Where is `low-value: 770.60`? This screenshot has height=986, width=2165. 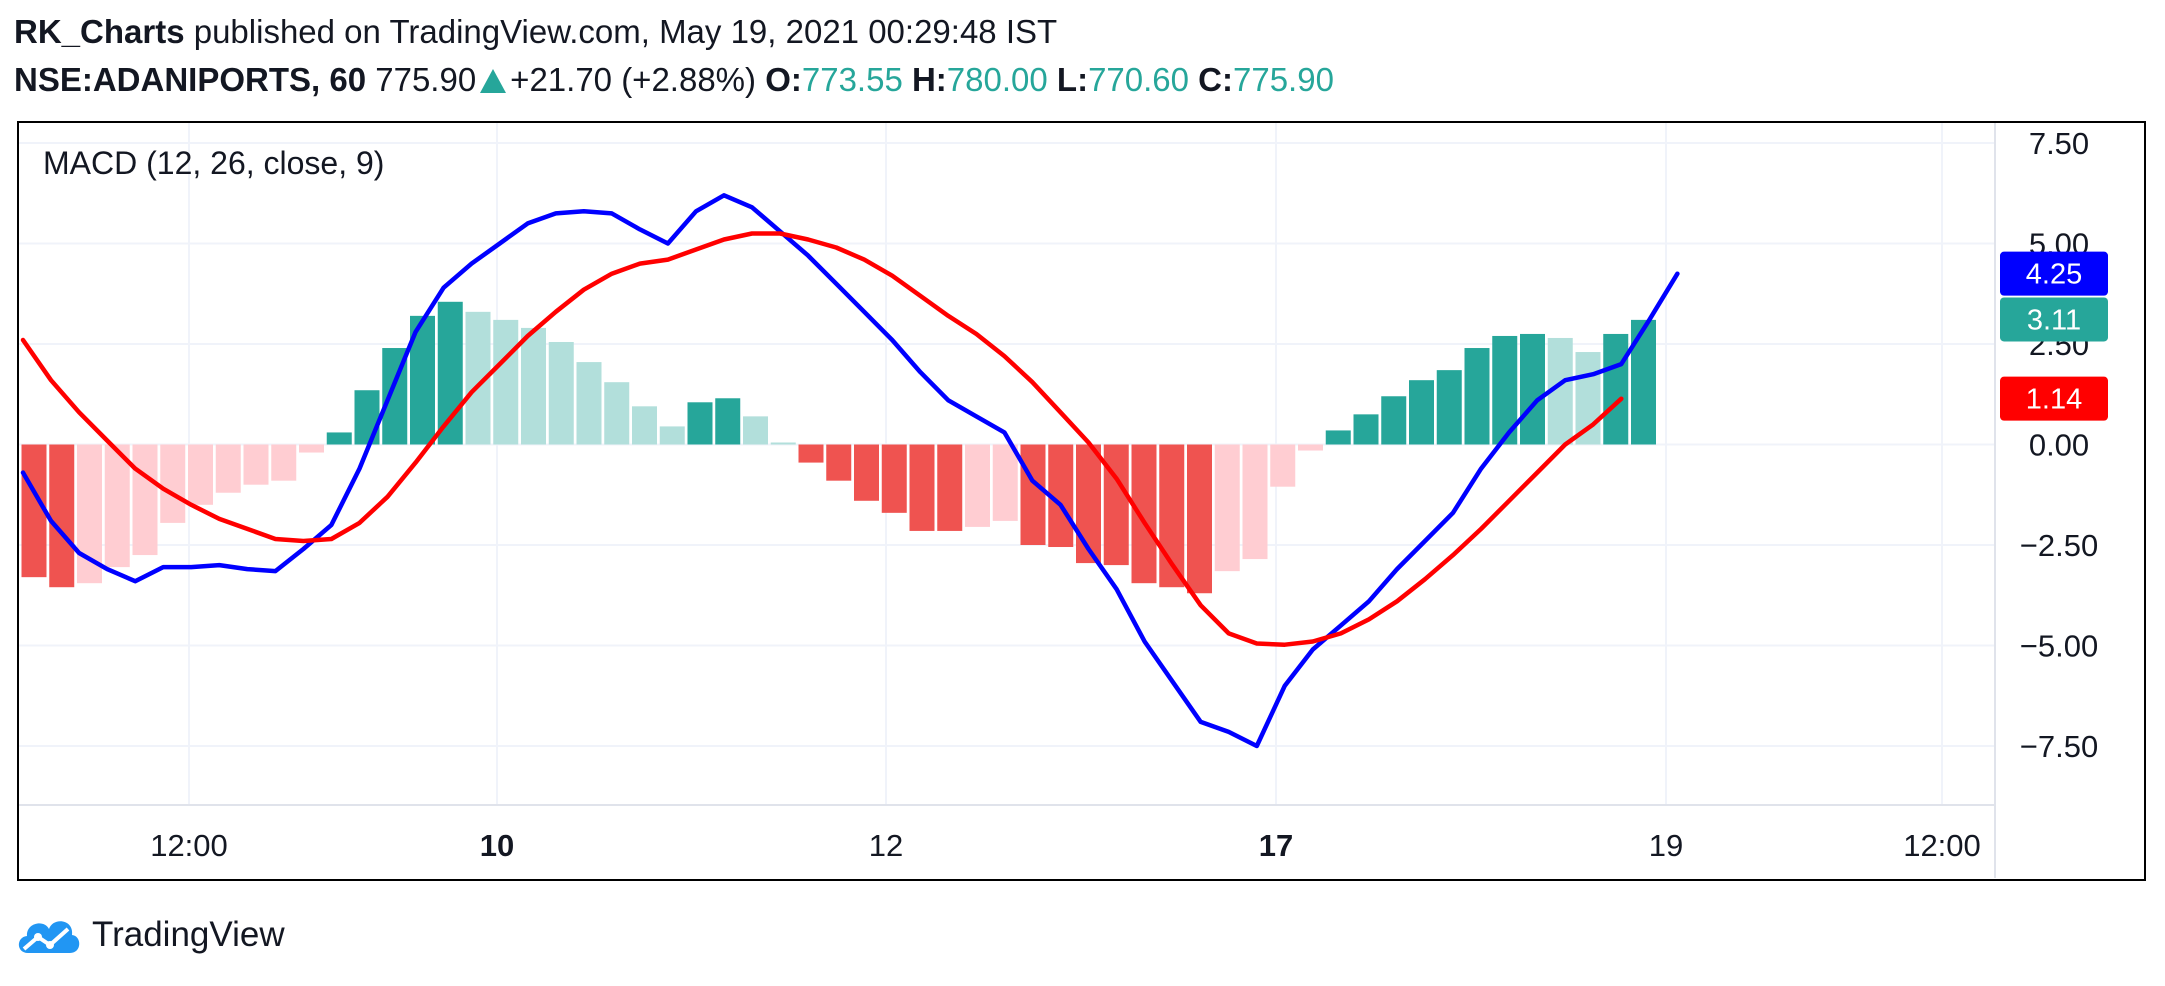
low-value: 770.60 is located at coordinates (1138, 79).